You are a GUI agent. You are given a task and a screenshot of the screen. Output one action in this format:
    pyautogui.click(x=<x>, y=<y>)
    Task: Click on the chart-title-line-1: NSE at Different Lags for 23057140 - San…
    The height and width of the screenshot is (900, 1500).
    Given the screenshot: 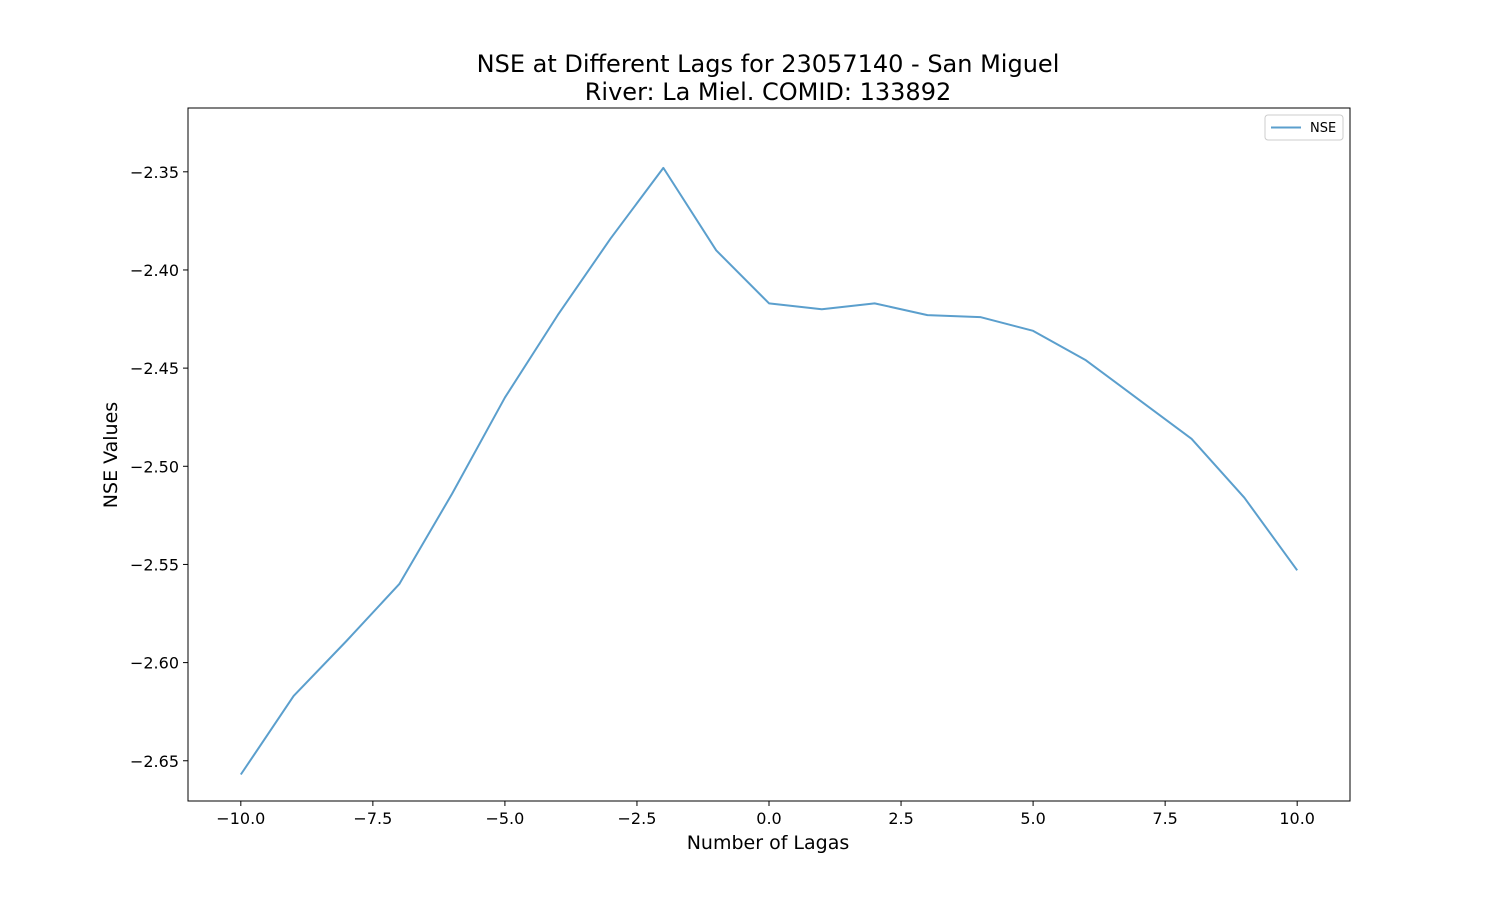 What is the action you would take?
    pyautogui.click(x=768, y=64)
    